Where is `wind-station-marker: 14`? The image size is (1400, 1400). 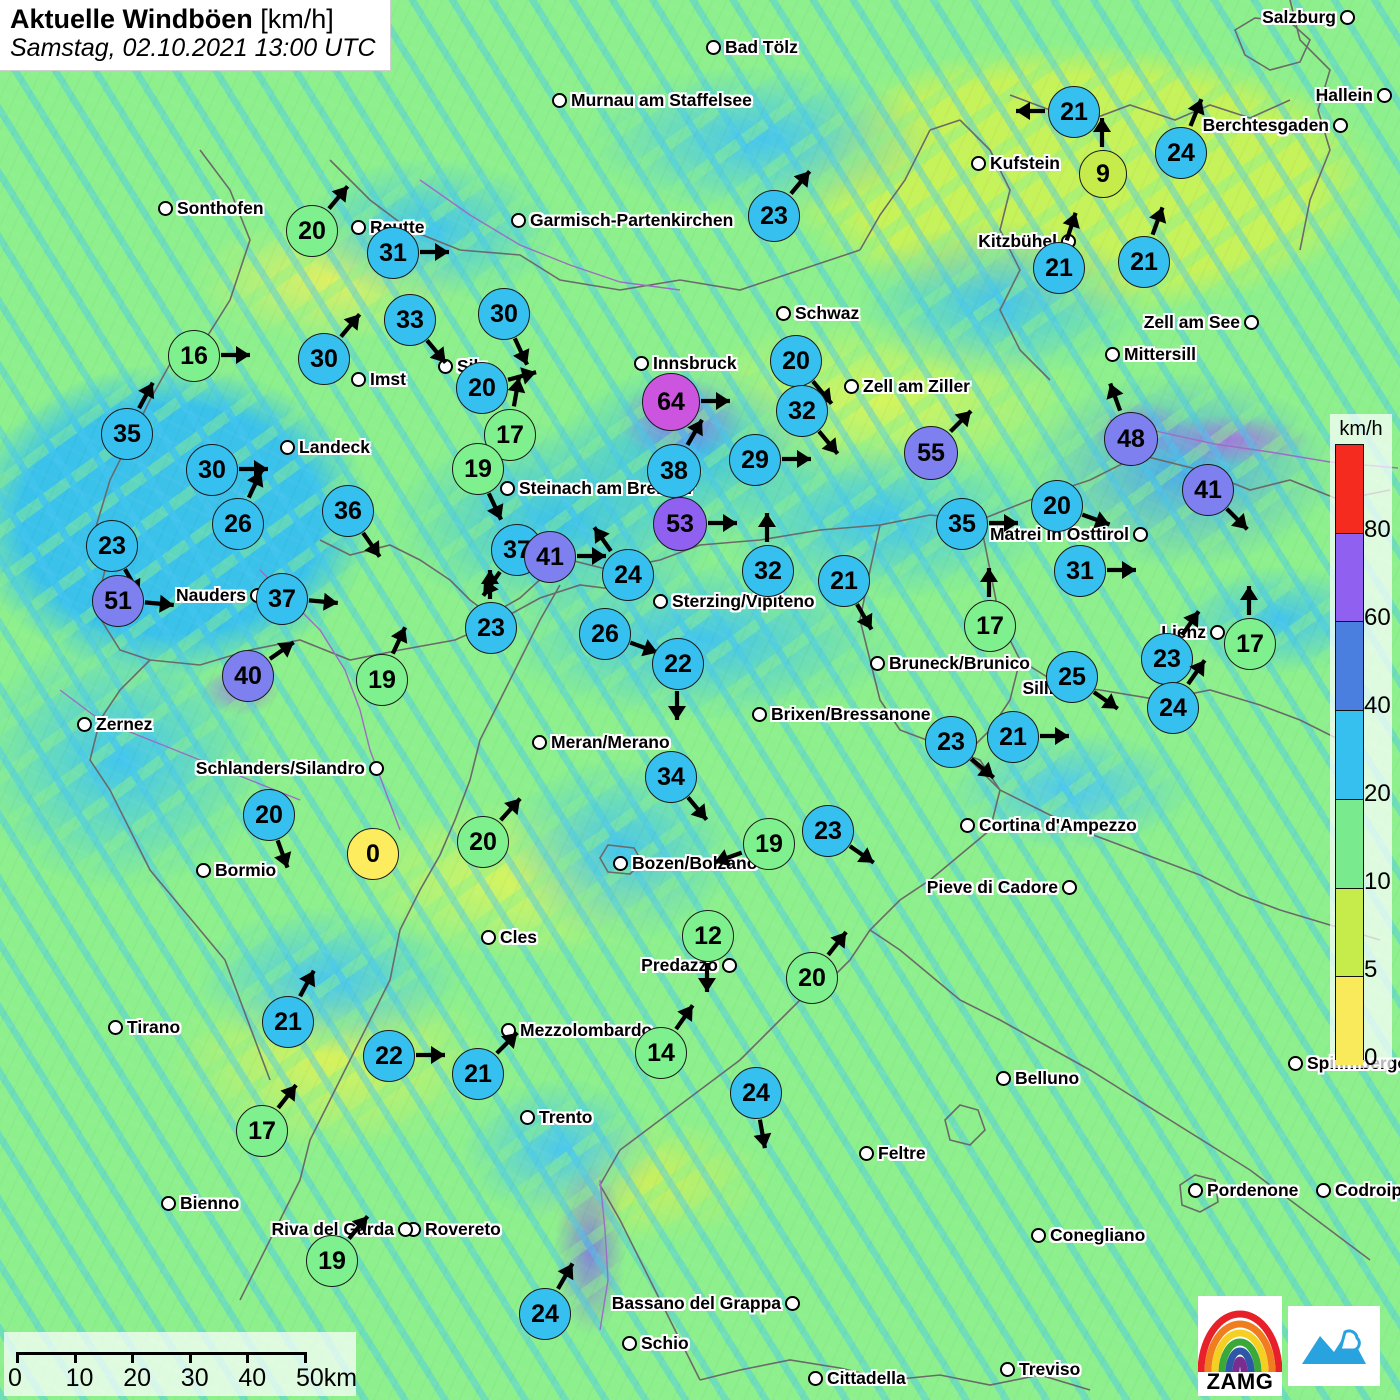
wind-station-marker: 14 is located at coordinates (665, 1041).